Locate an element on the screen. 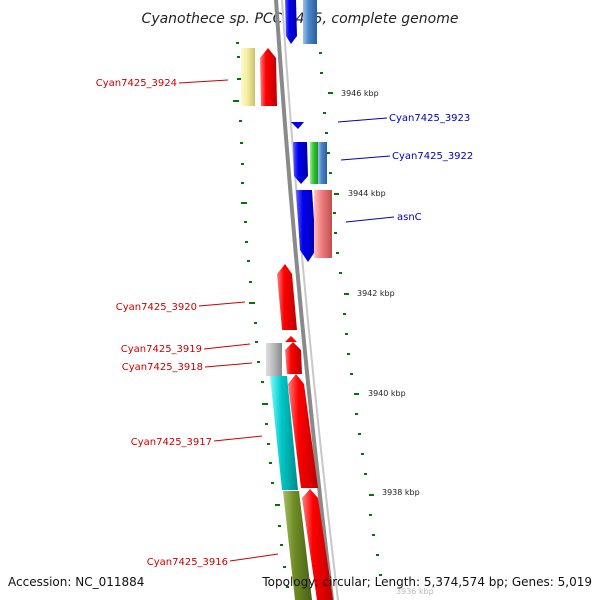 Image resolution: width=600 pixels, height=600 pixels. scale-label-3944: 3944 kbp is located at coordinates (367, 193).